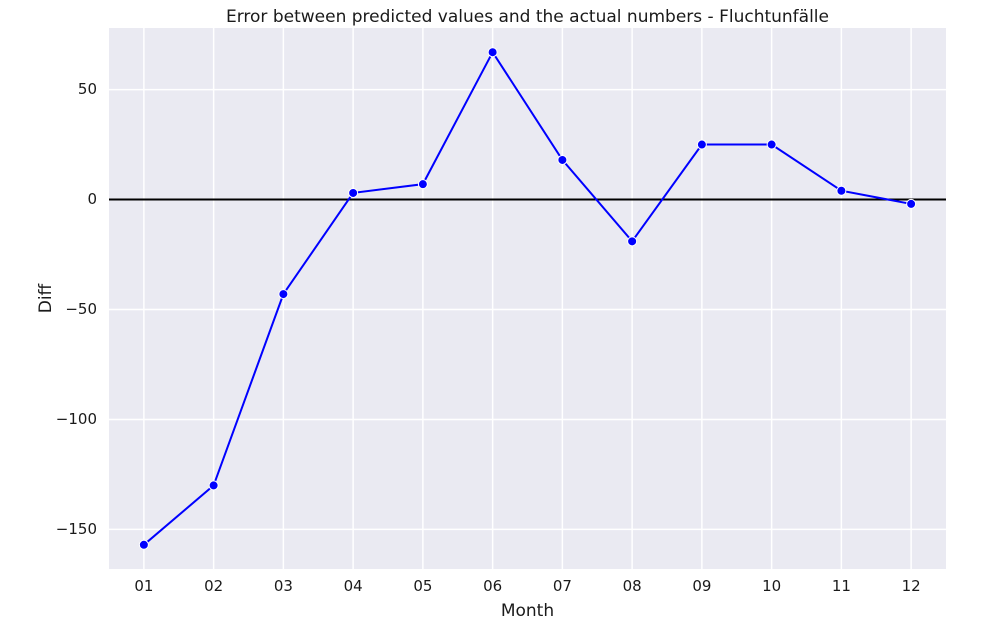  I want to click on x-tick-label: 10, so click(771, 586).